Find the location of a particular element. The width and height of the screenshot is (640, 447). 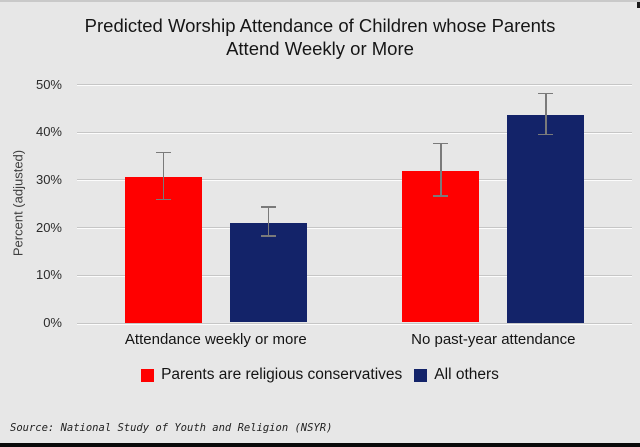

corner-mark is located at coordinates (638, 5).